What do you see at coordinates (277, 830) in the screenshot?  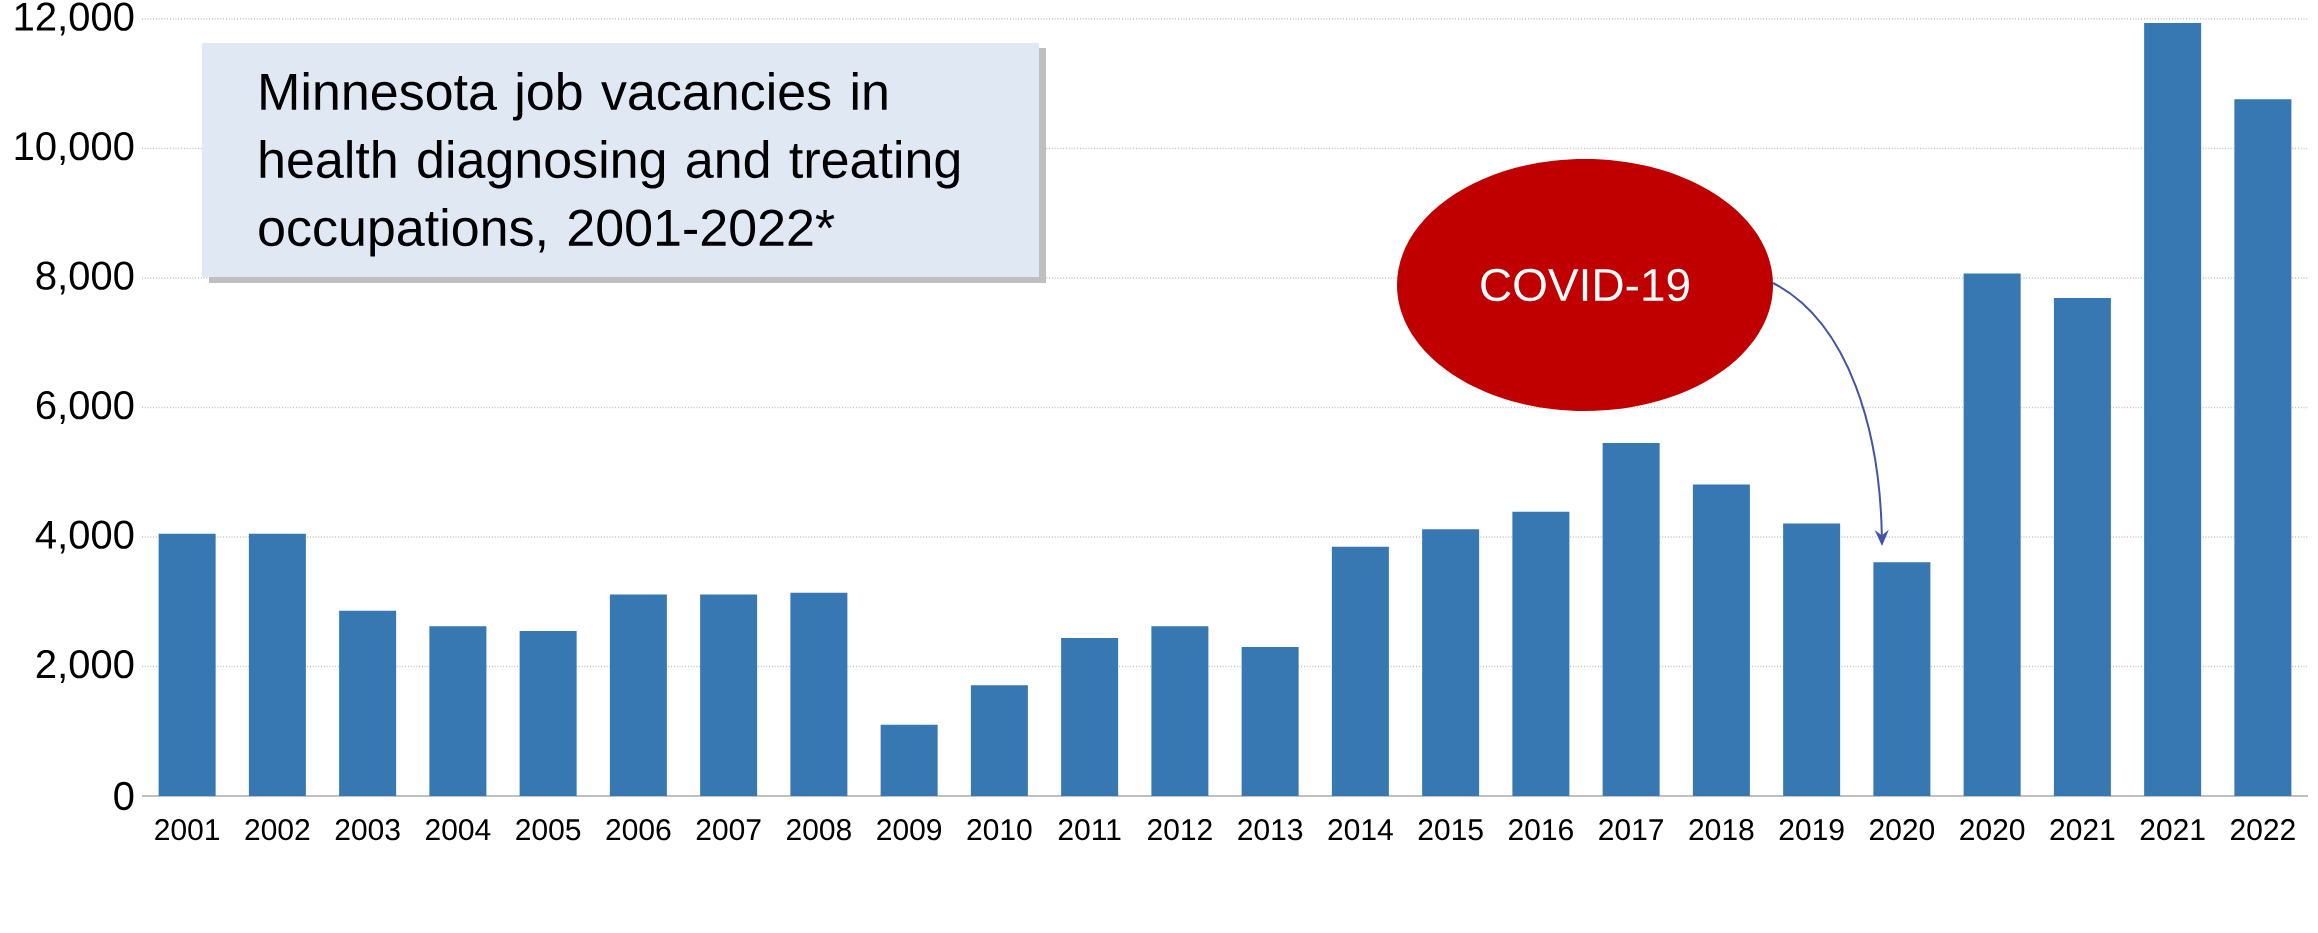 I see `x-tick-label: 2002` at bounding box center [277, 830].